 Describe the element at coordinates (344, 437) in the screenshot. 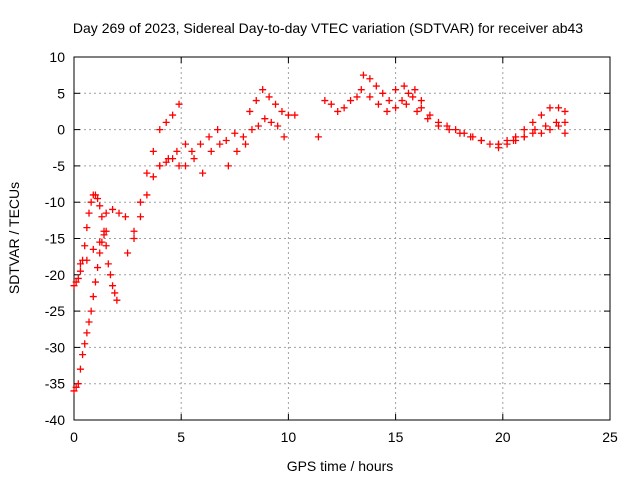

I see `x-tick-labels: 0 5 10 15 20 25` at that location.